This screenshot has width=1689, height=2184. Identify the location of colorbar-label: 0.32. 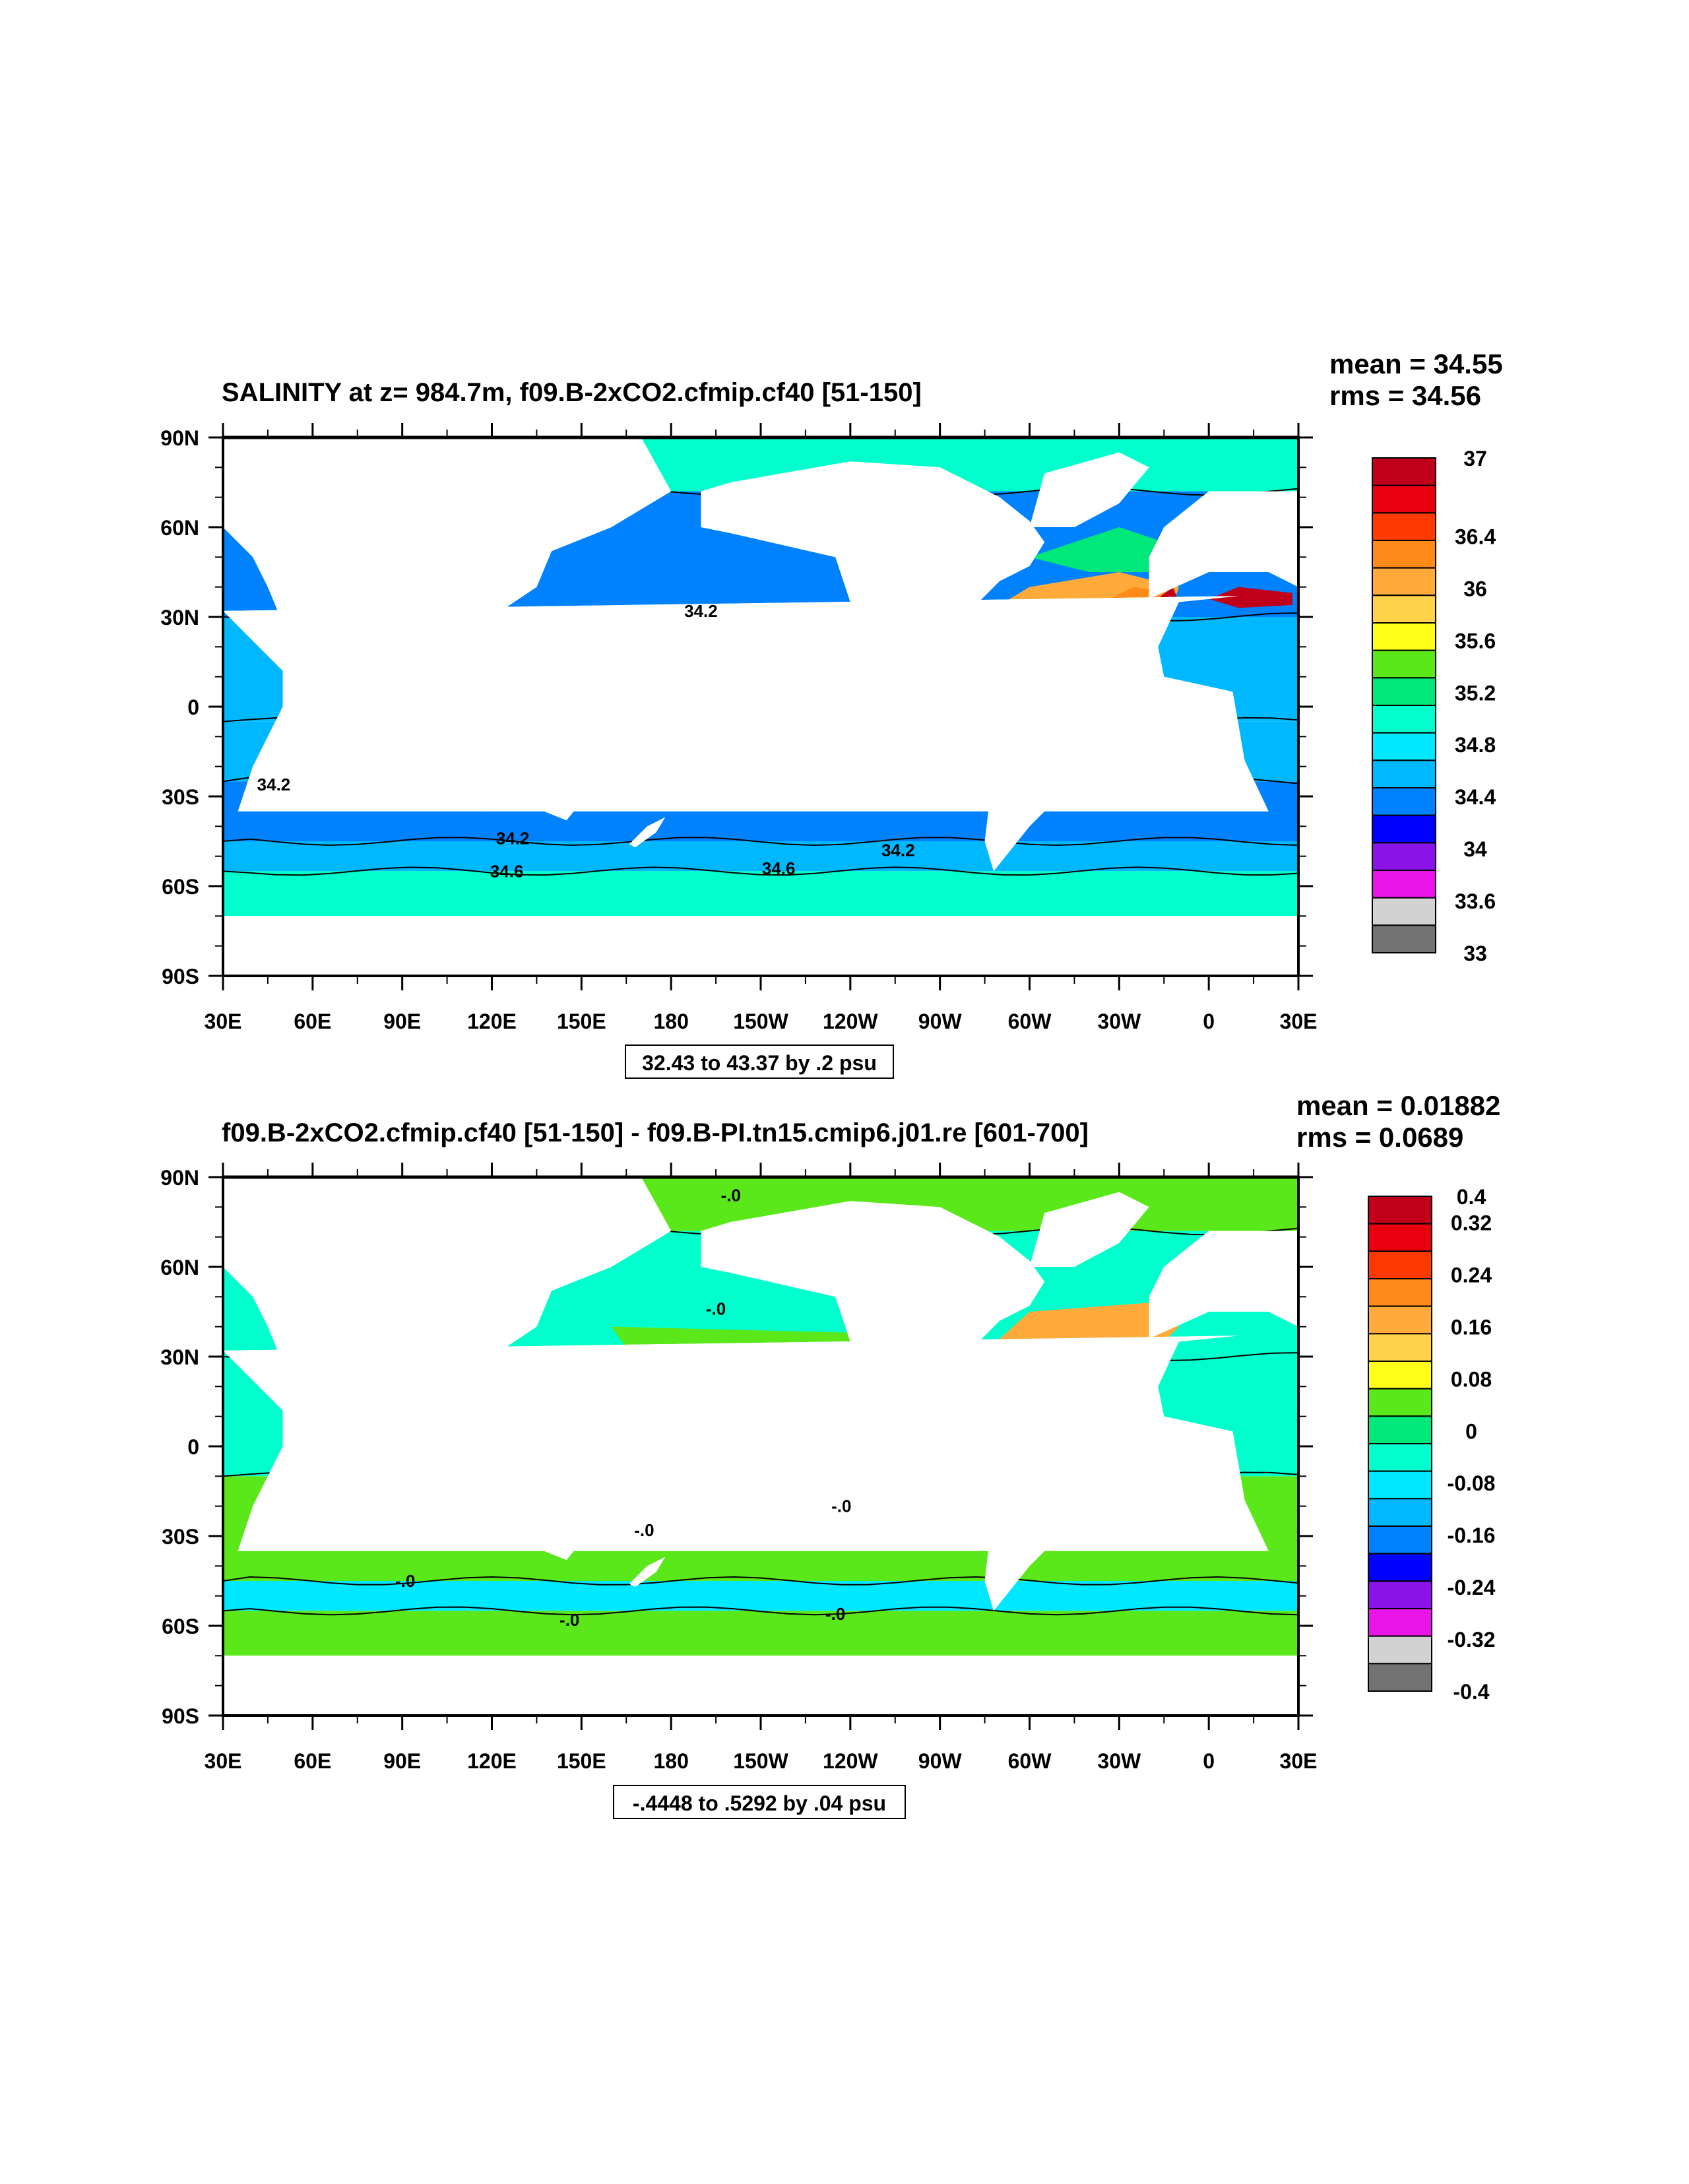
(1471, 1223).